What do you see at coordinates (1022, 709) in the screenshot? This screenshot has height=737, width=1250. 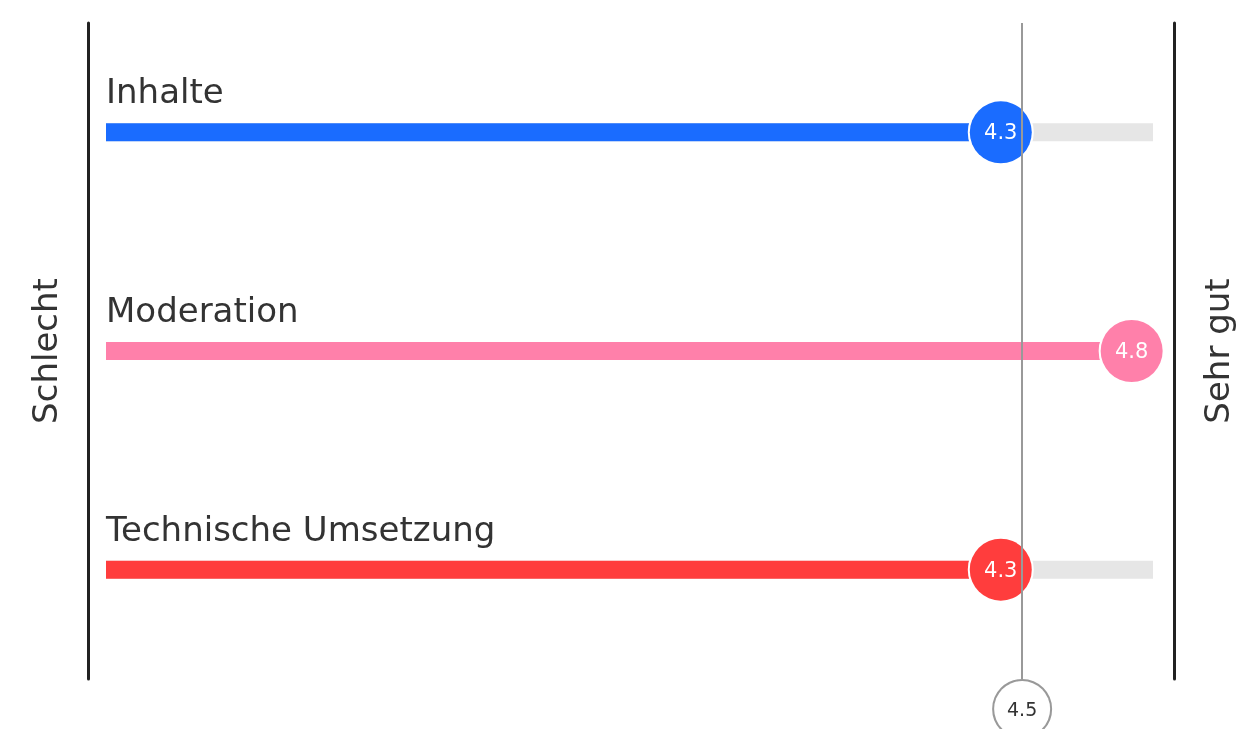 I see `ref-line-label: 4.5` at bounding box center [1022, 709].